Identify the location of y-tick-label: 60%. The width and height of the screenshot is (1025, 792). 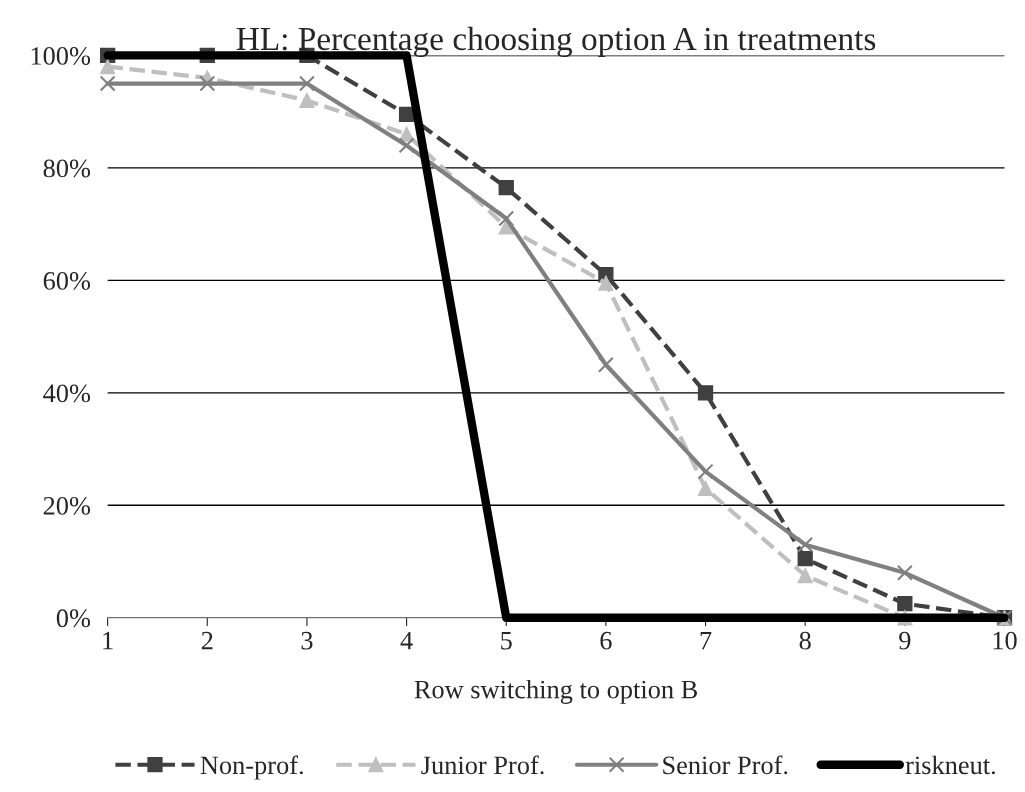
(67, 280).